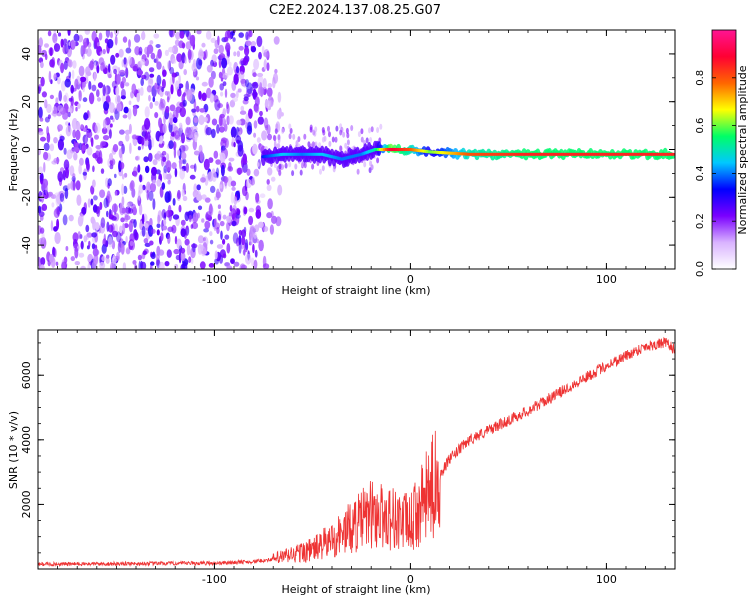  Describe the element at coordinates (26, 504) in the screenshot. I see `snr-y-tick-label: 2000` at that location.